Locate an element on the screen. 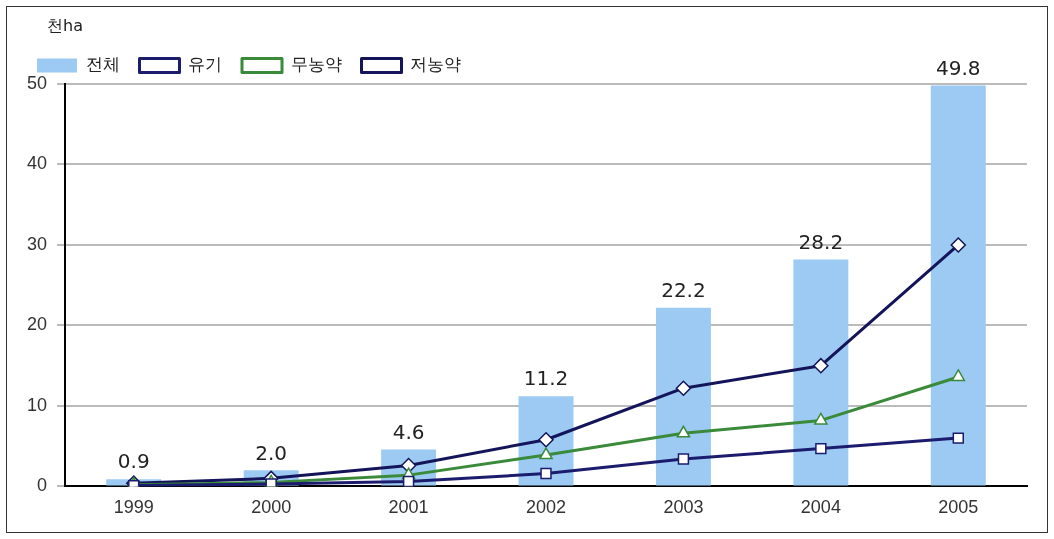 This screenshot has height=539, width=1054. data-label: 49.8 is located at coordinates (958, 67).